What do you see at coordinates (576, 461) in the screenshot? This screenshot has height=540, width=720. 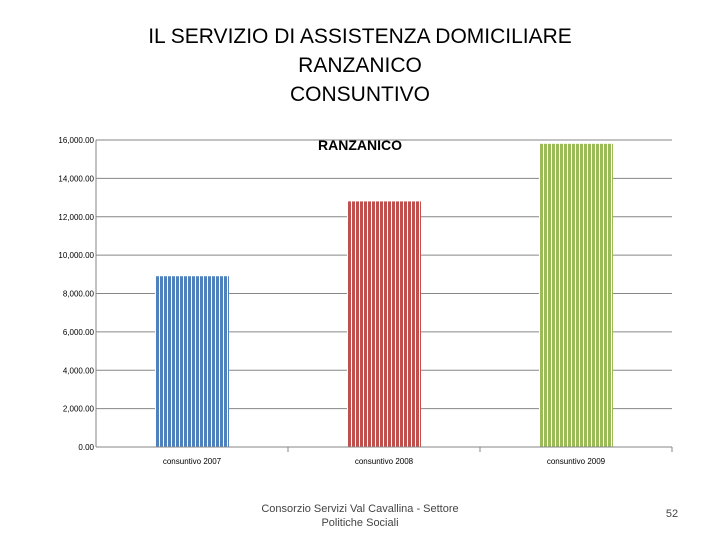 I see `x-tick-label: consuntivo 2009` at bounding box center [576, 461].